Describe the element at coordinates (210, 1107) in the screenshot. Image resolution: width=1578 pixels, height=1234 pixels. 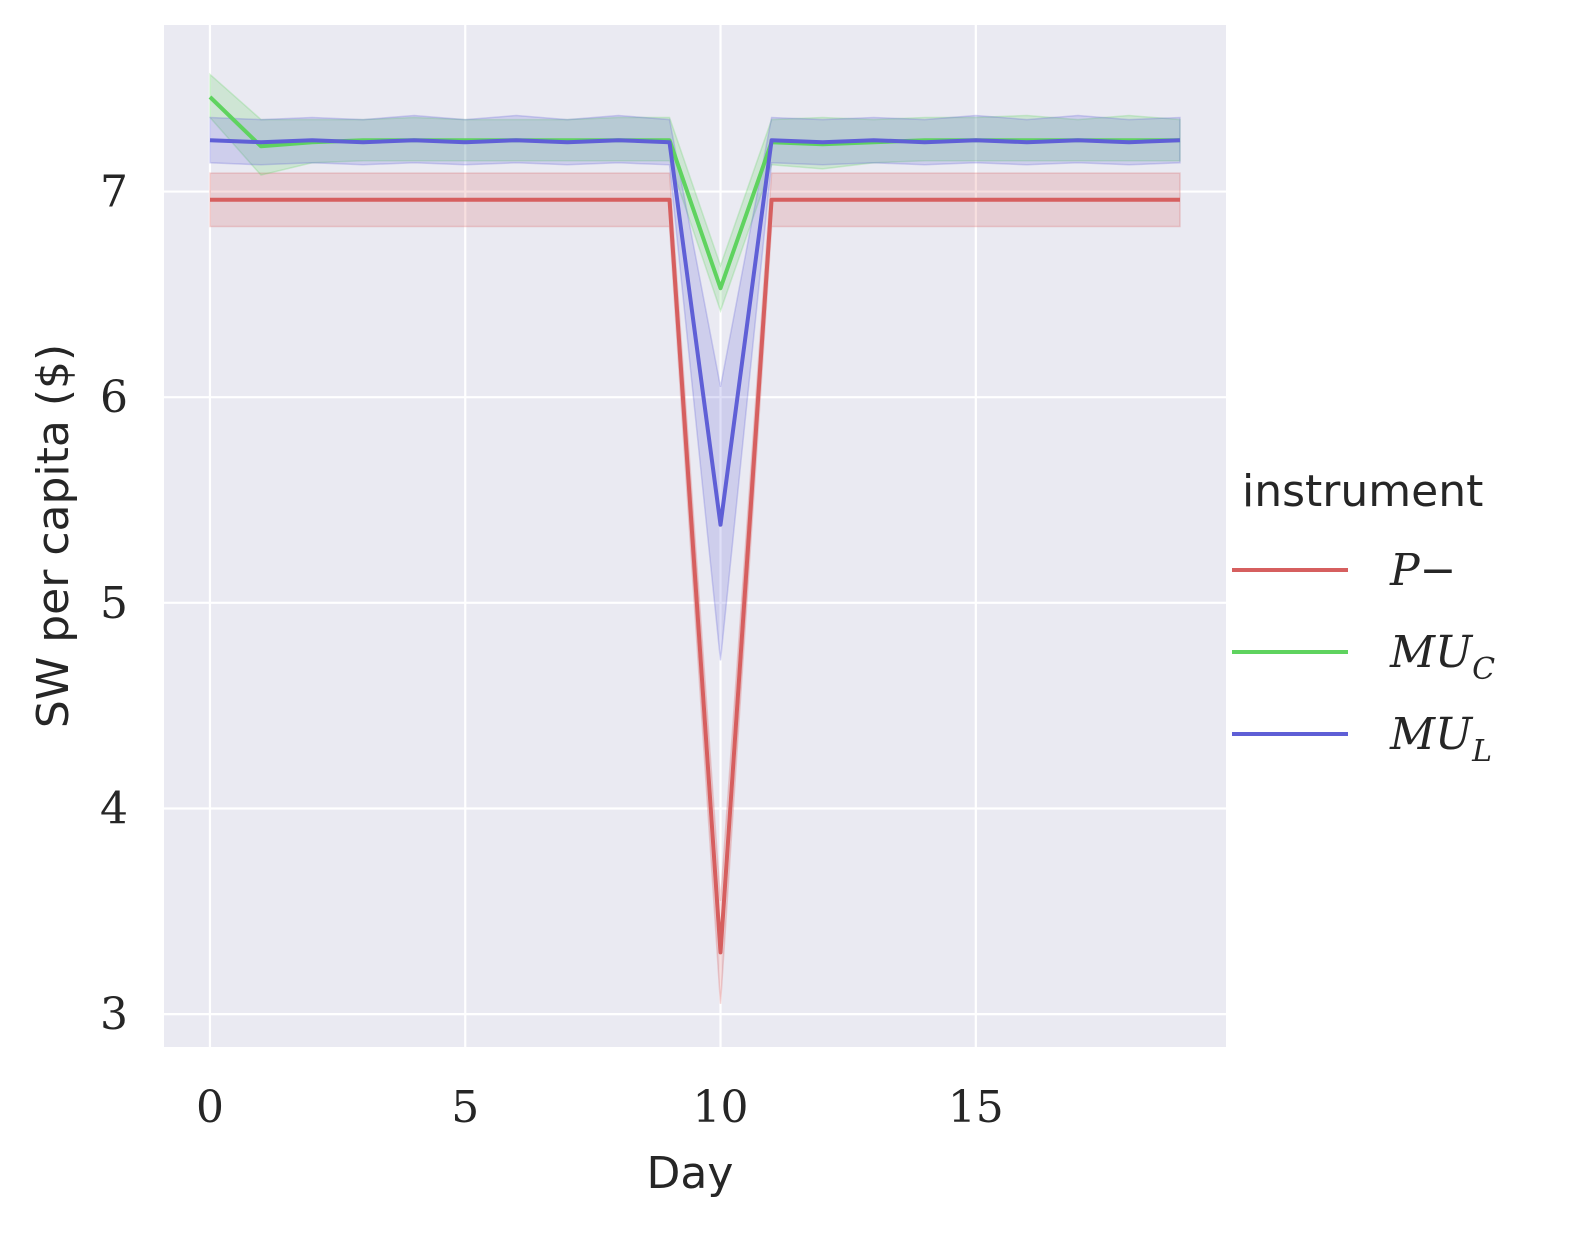
I see `x-tick-label: 0` at that location.